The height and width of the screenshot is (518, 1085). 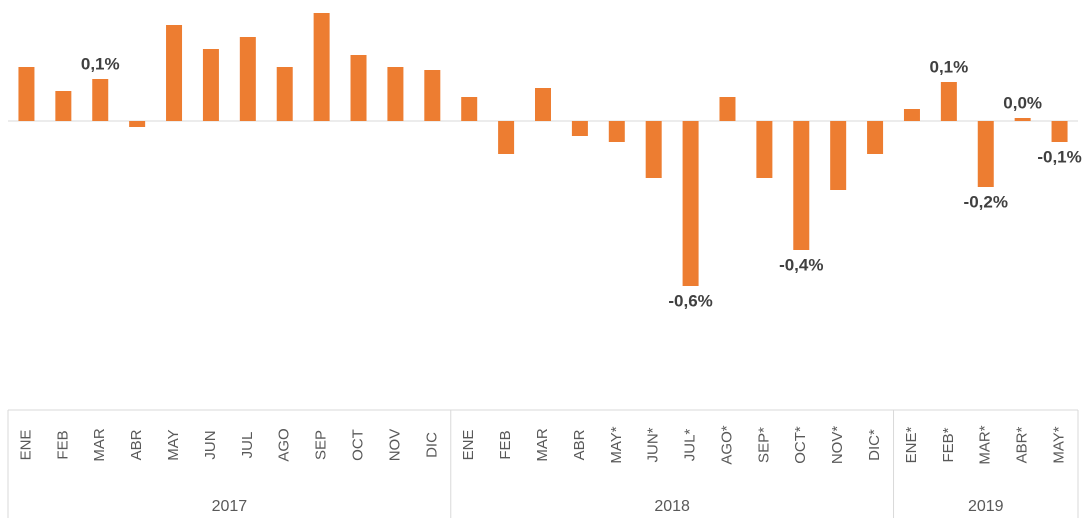 What do you see at coordinates (986, 201) in the screenshot?
I see `data-label: -0,2%` at bounding box center [986, 201].